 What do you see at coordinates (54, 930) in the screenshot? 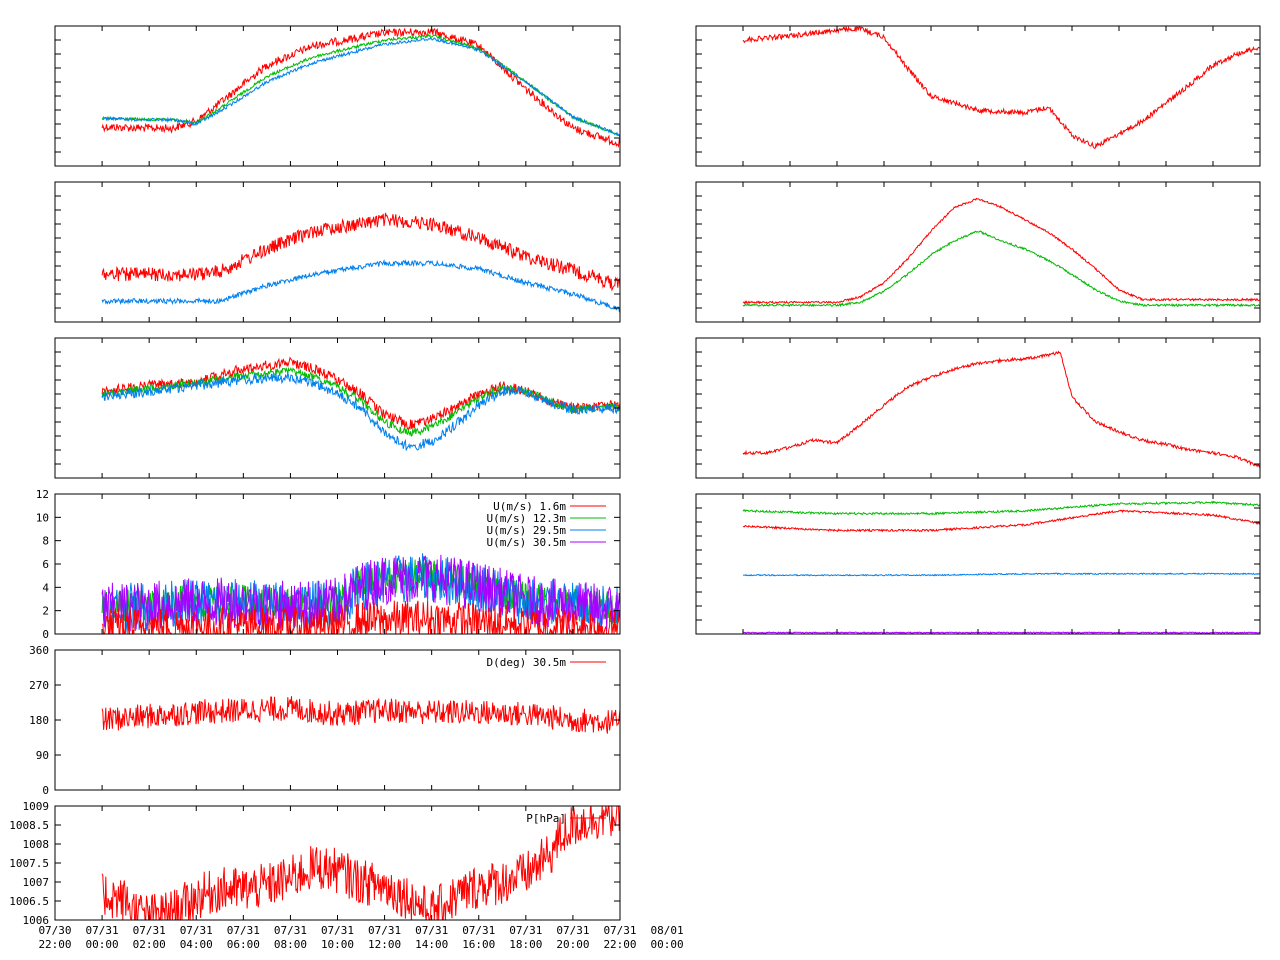
I see `time-tick-date: 07/30` at bounding box center [54, 930].